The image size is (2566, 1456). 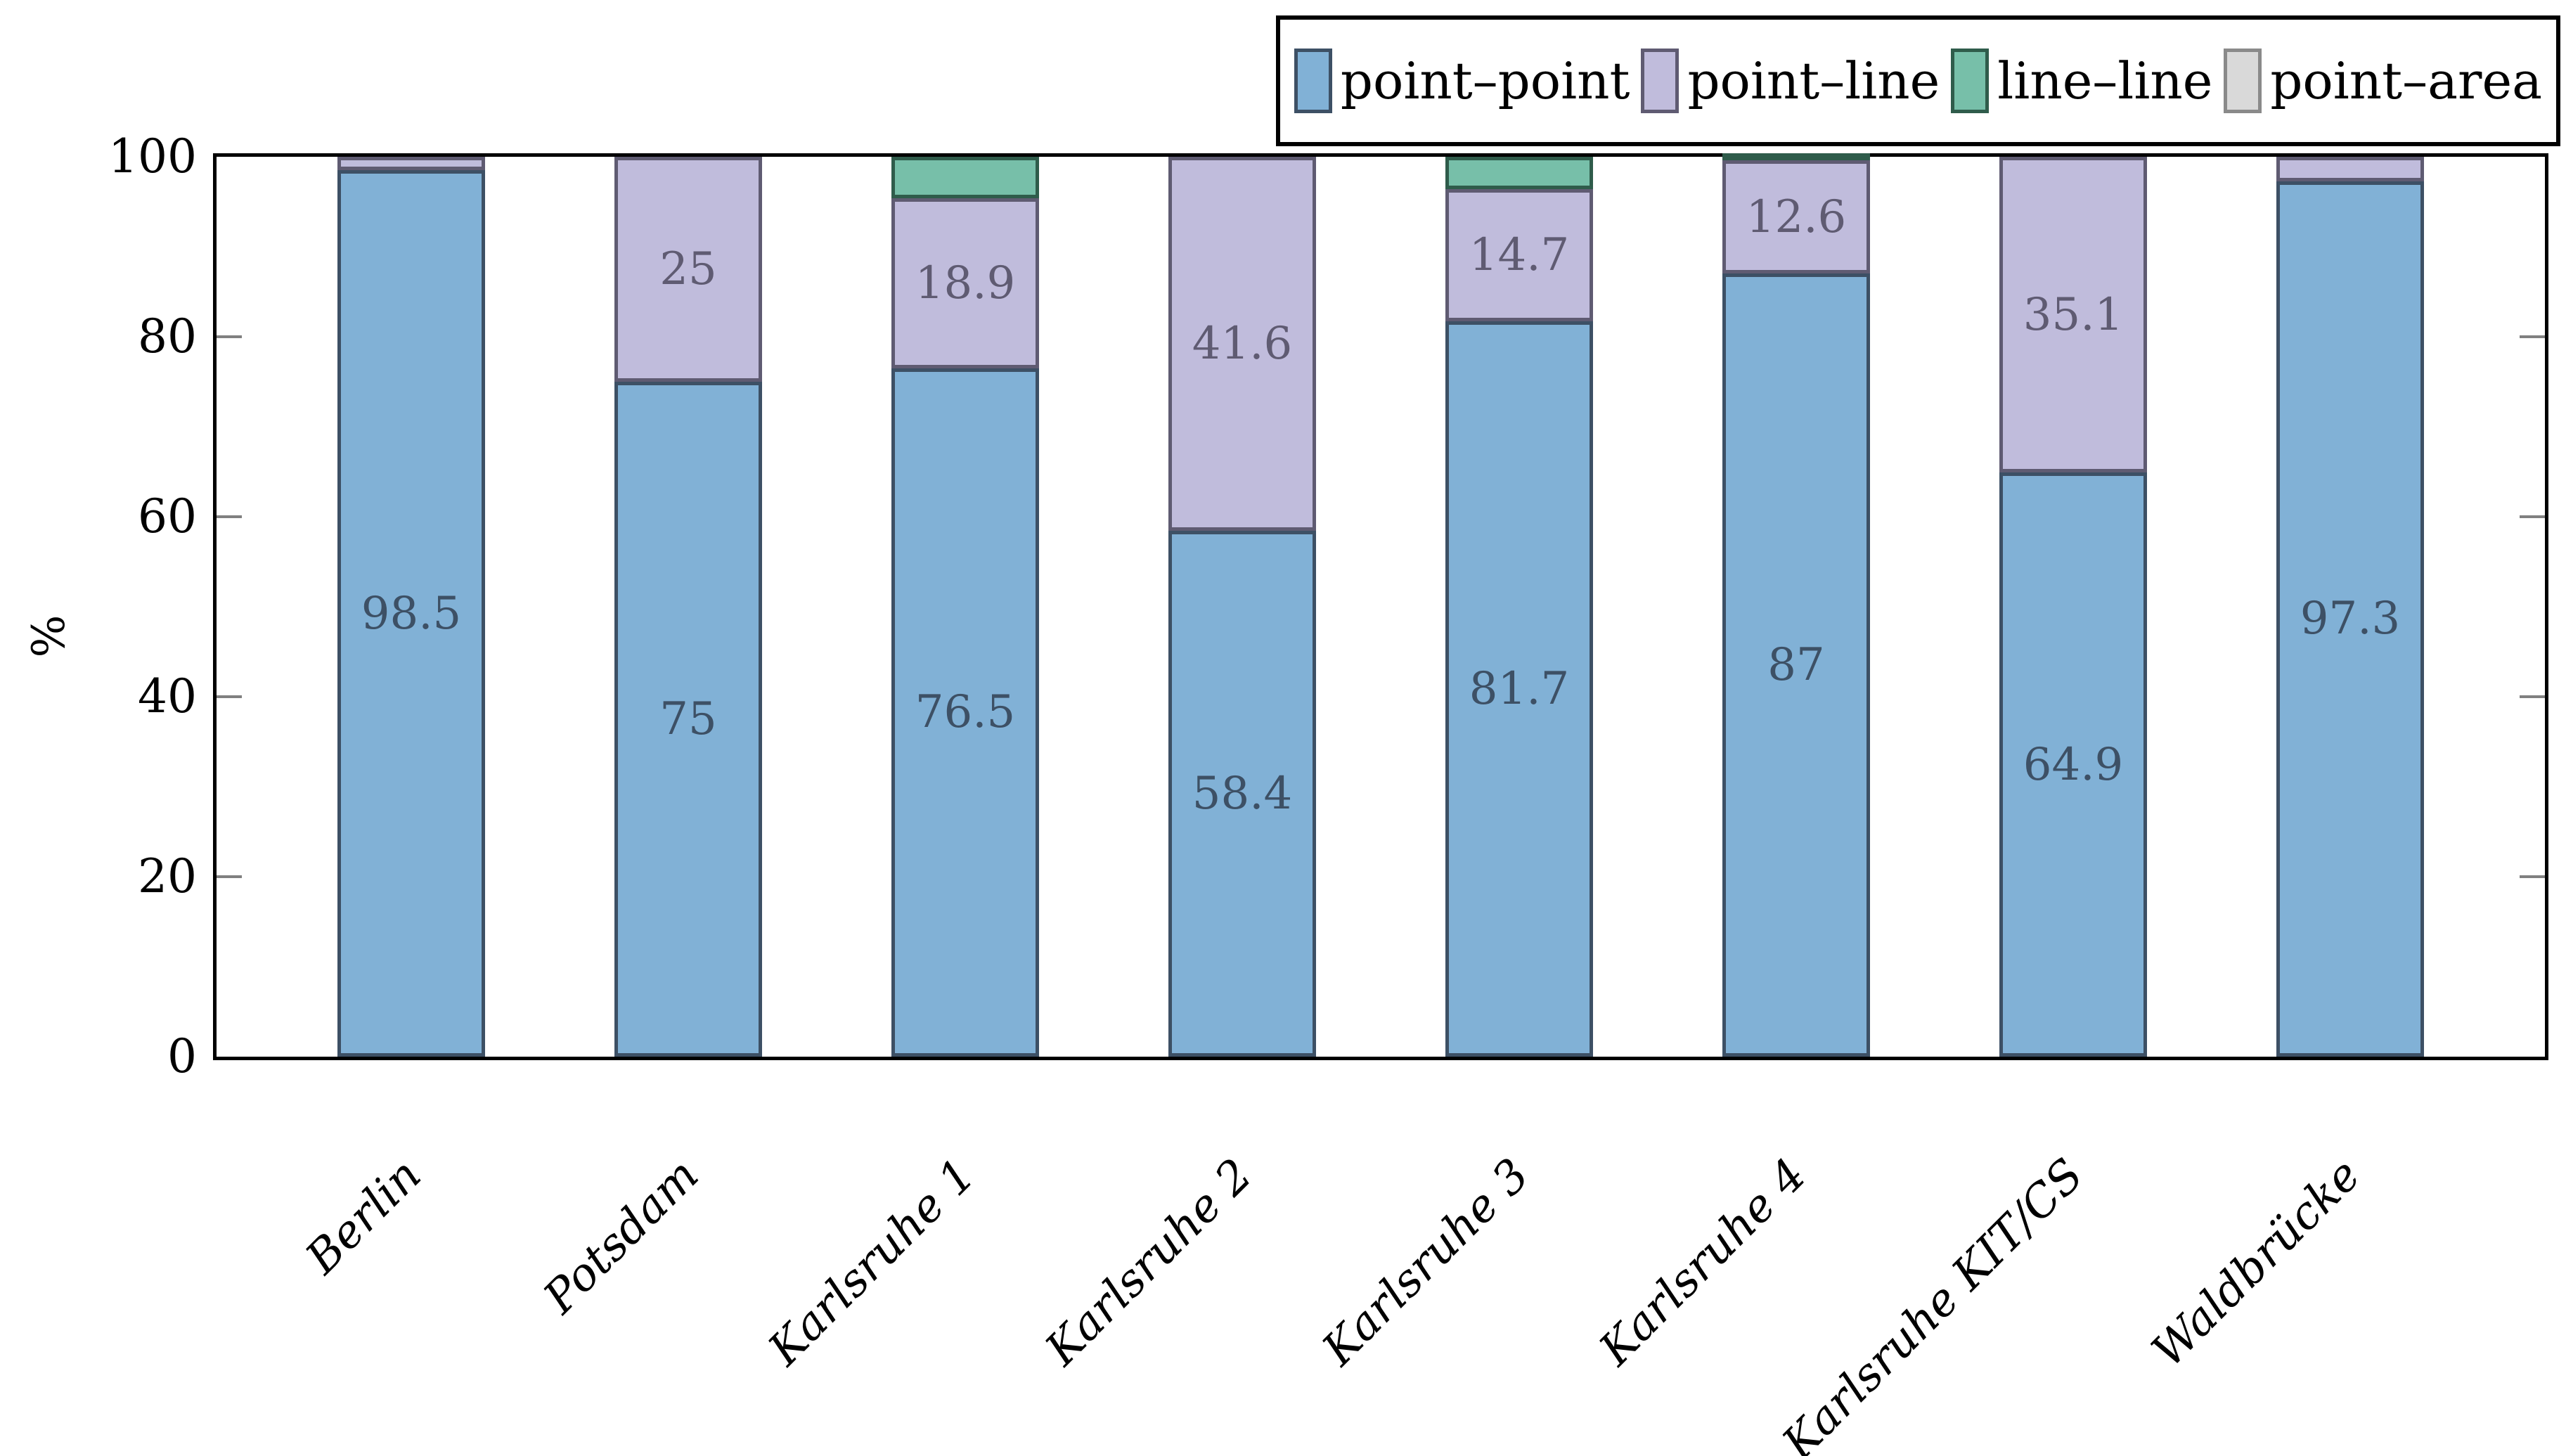 I want to click on value-label-karlsruhe-1-point-point: 76.5, so click(x=965, y=712).